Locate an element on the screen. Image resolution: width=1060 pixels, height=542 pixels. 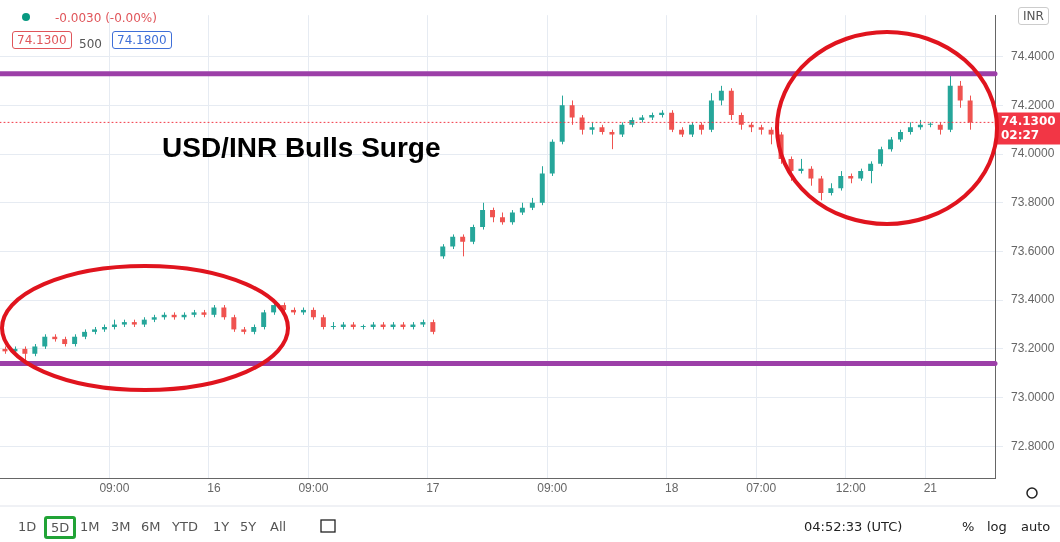
text: 5D is located at coordinates (60, 527).